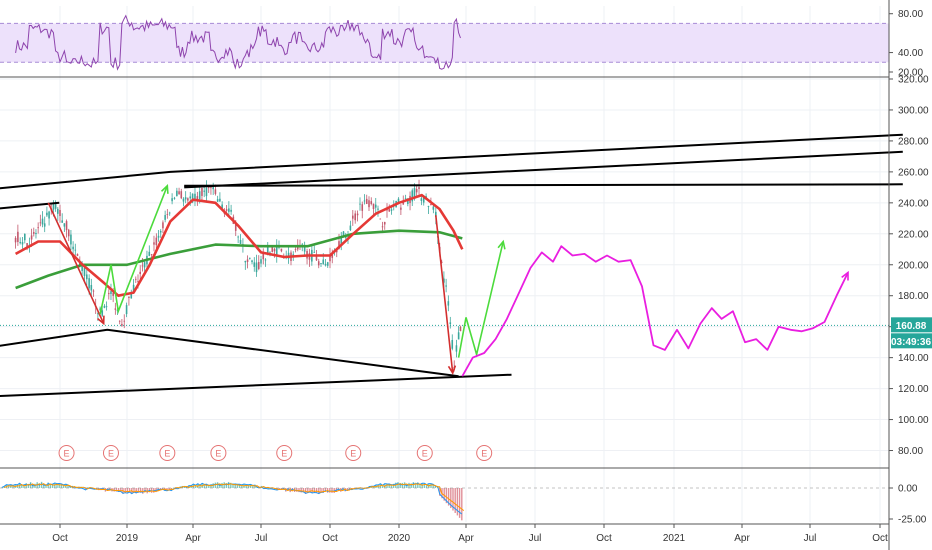  What do you see at coordinates (913, 80) in the screenshot?
I see `price-tick-label: 320.00` at bounding box center [913, 80].